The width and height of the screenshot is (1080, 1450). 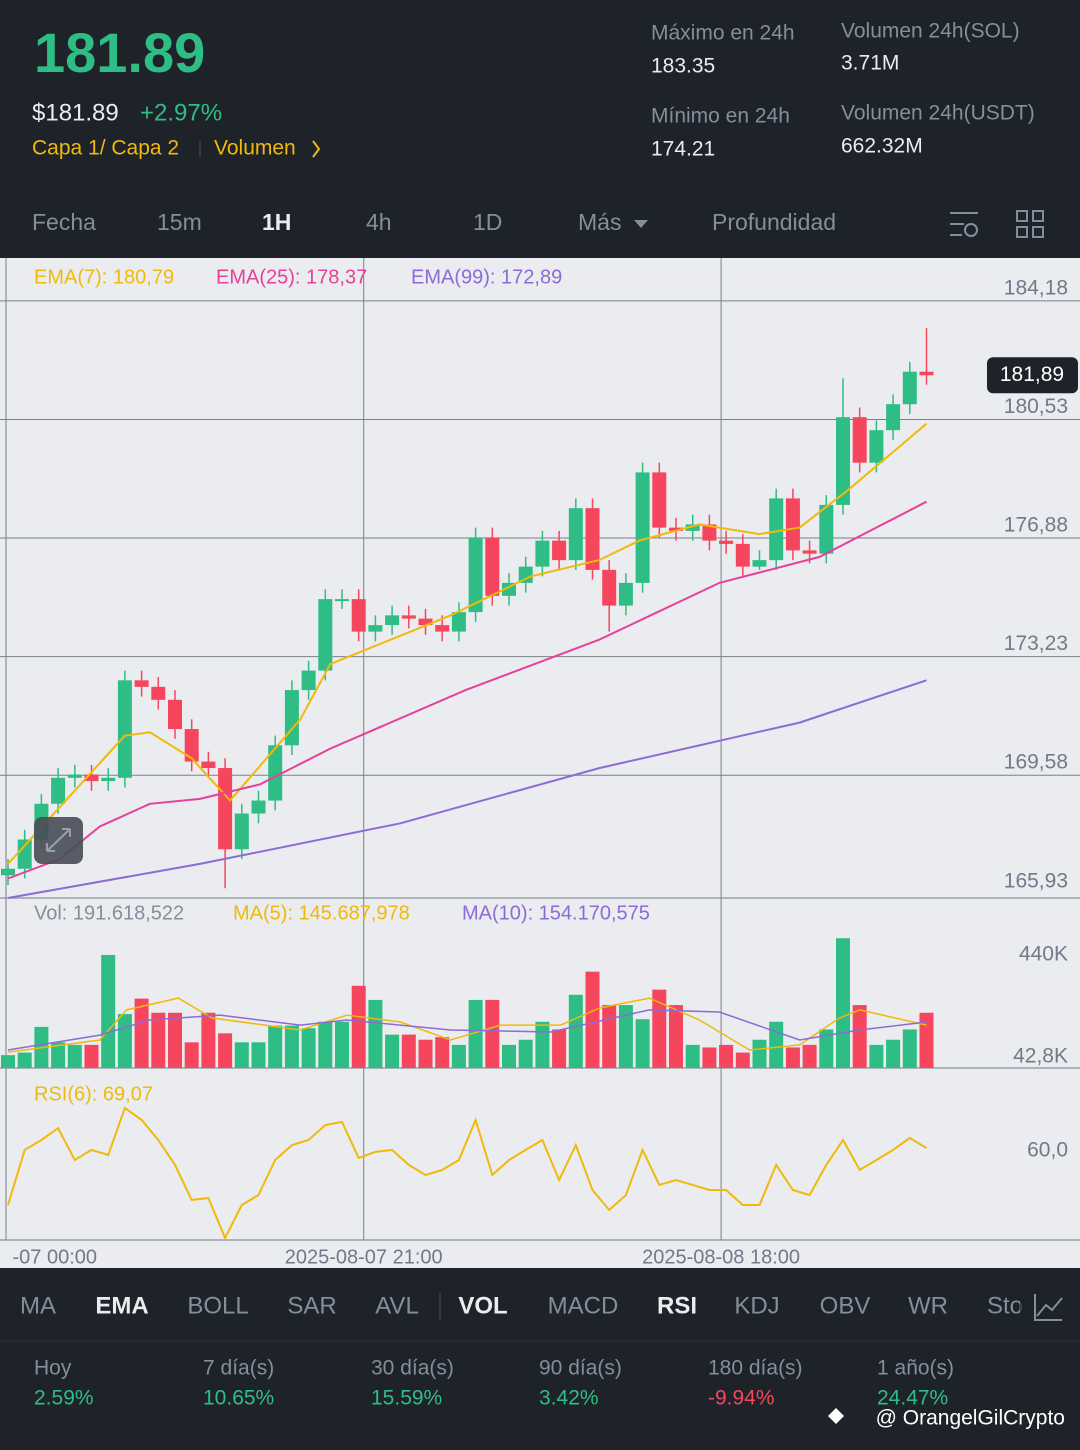 What do you see at coordinates (677, 1305) in the screenshot?
I see `indicator-tab: RSI` at bounding box center [677, 1305].